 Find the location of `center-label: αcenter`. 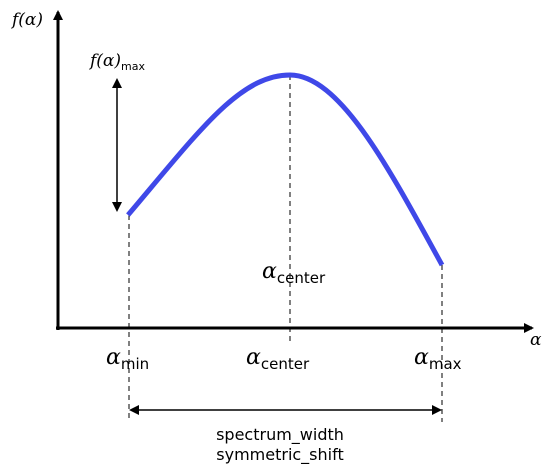

center-label: αcenter is located at coordinates (294, 273).